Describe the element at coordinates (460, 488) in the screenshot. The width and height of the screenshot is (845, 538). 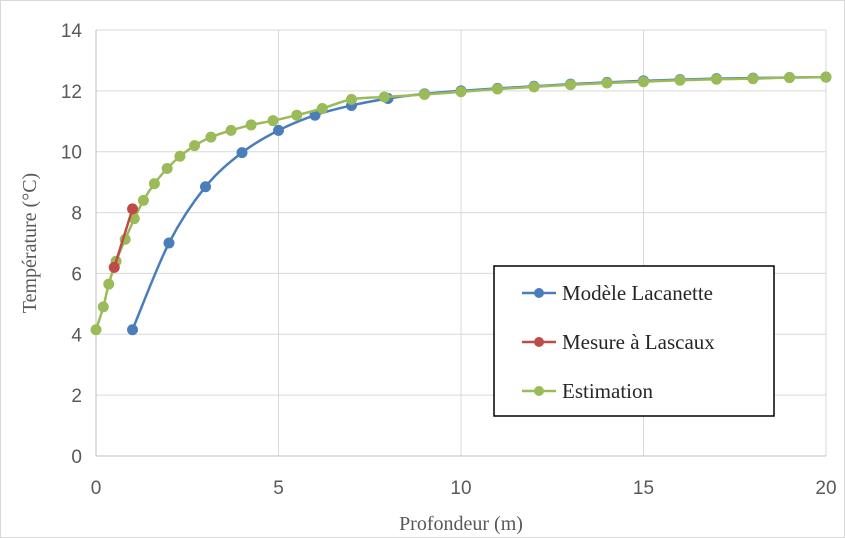
I see `x-tick-label: 10` at that location.